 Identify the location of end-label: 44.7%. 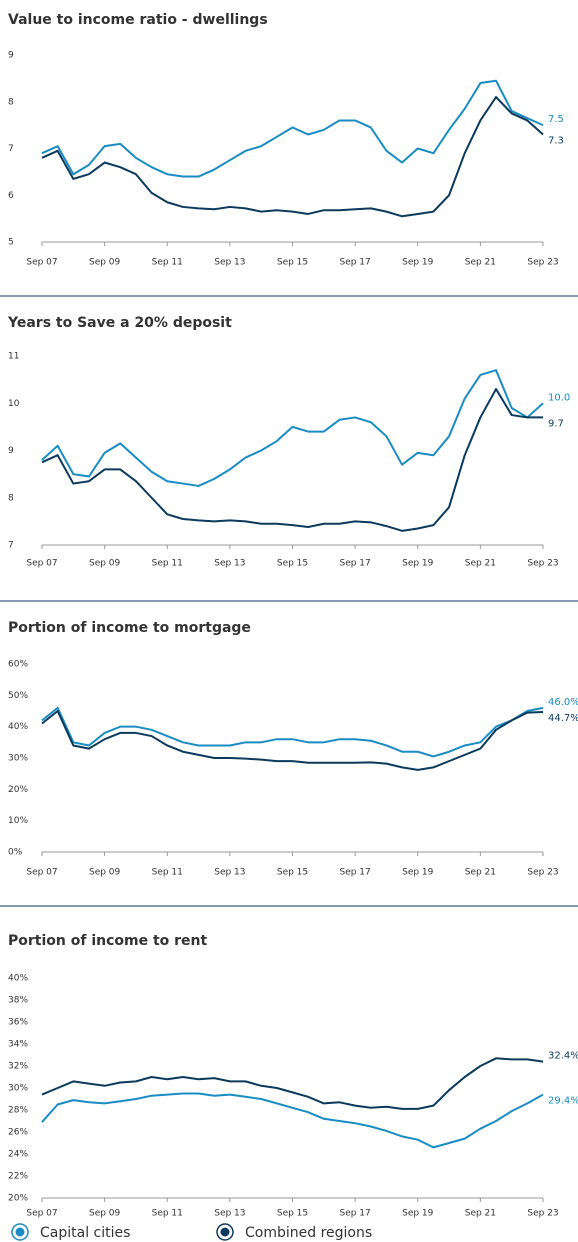
(563, 718).